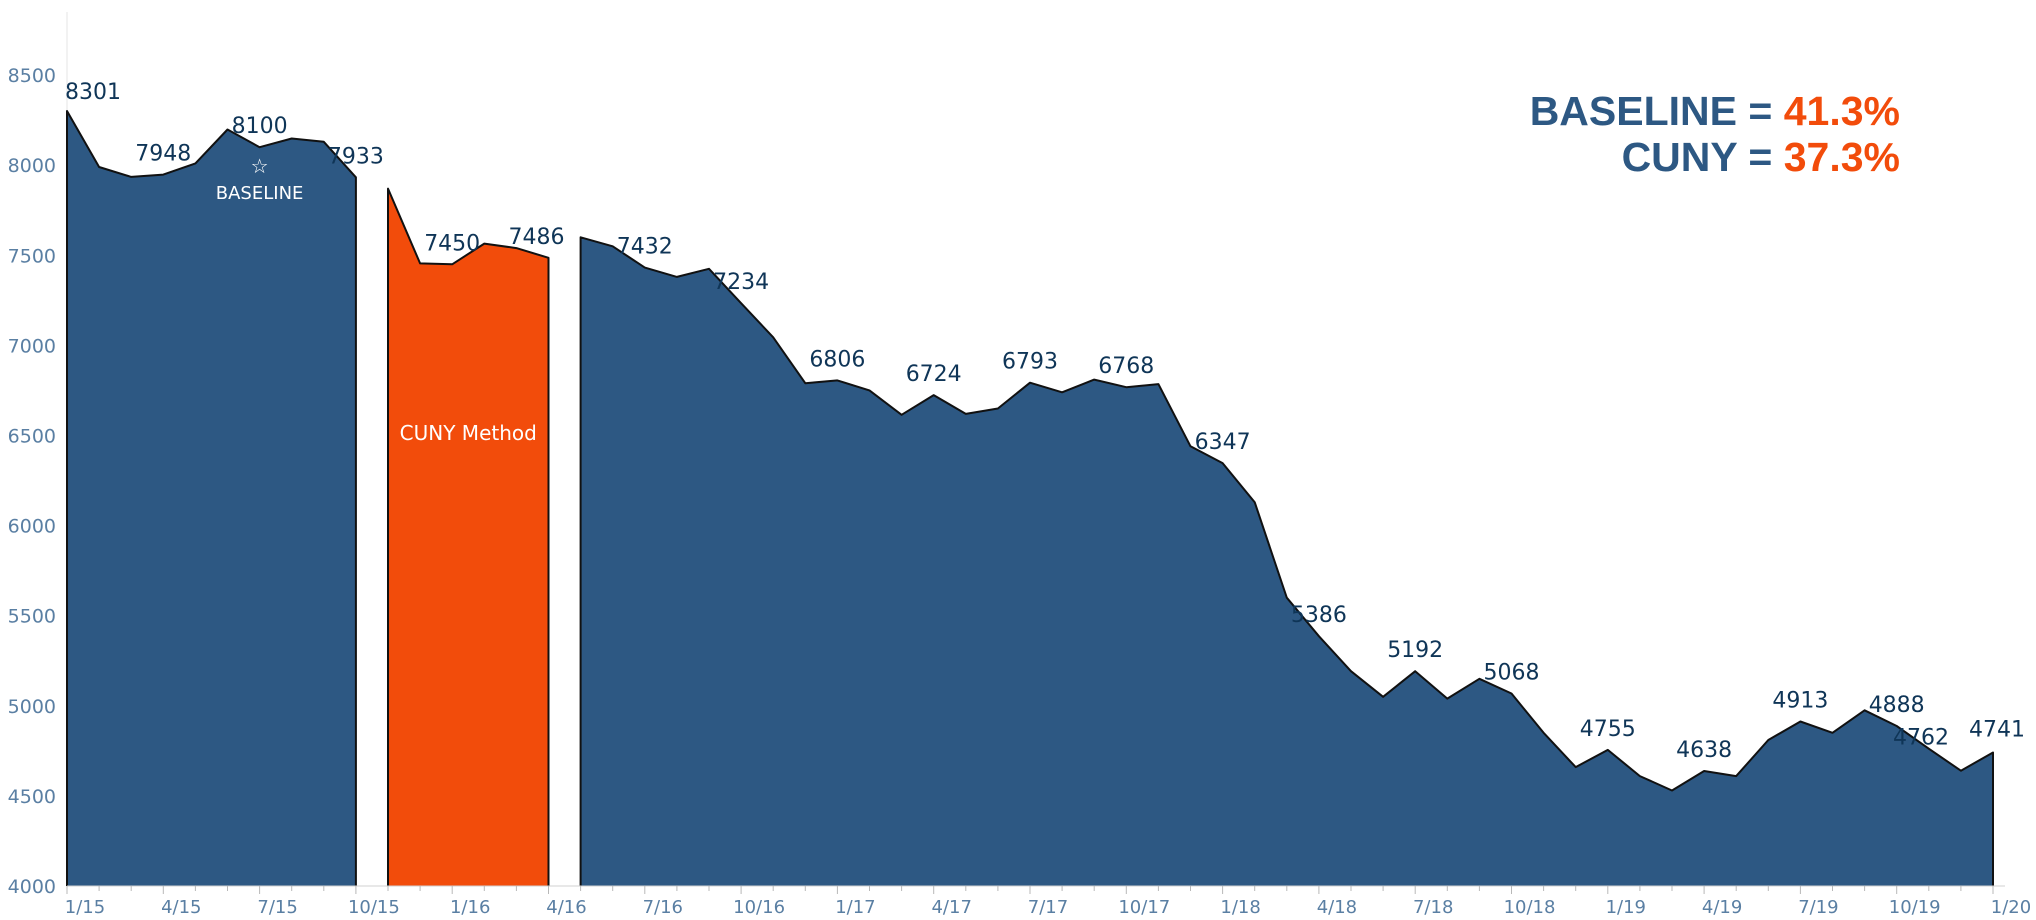 Image resolution: width=2036 pixels, height=920 pixels. Describe the element at coordinates (1030, 362) in the screenshot. I see `data-label: 6793` at that location.